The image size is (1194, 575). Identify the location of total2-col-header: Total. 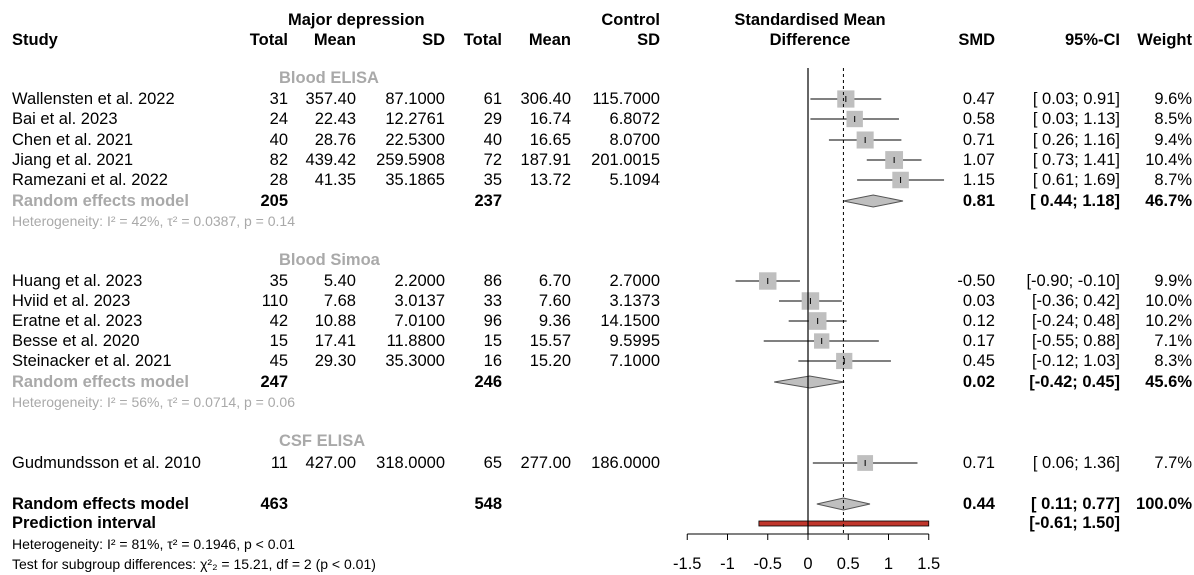
(482, 40).